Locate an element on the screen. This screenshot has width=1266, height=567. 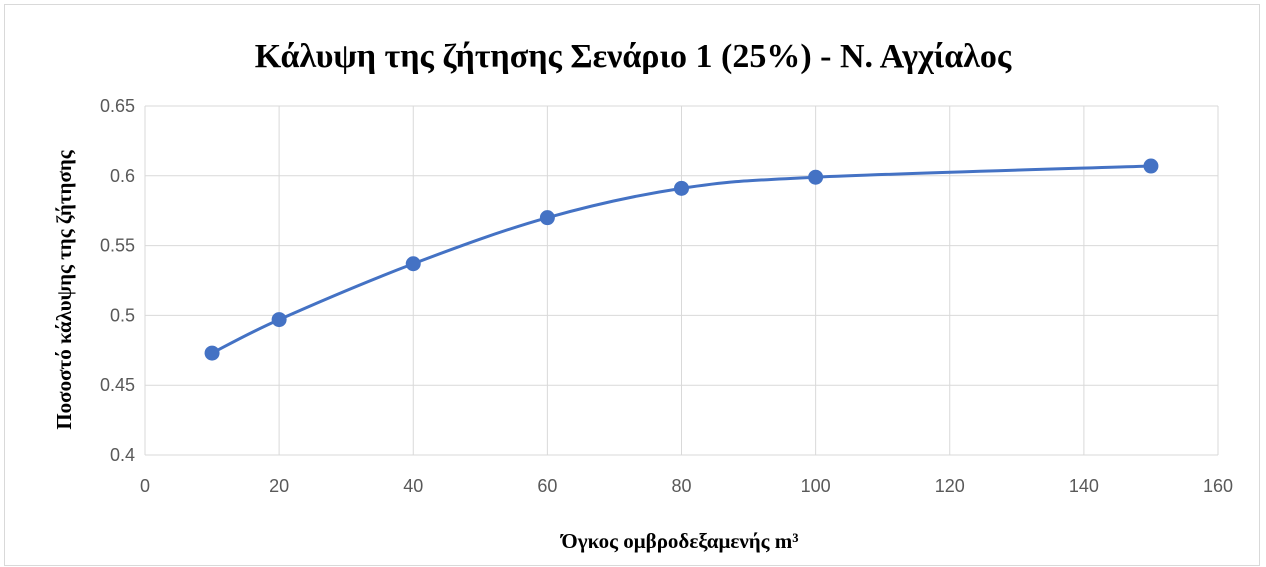
x-tick-label: 80 is located at coordinates (681, 486).